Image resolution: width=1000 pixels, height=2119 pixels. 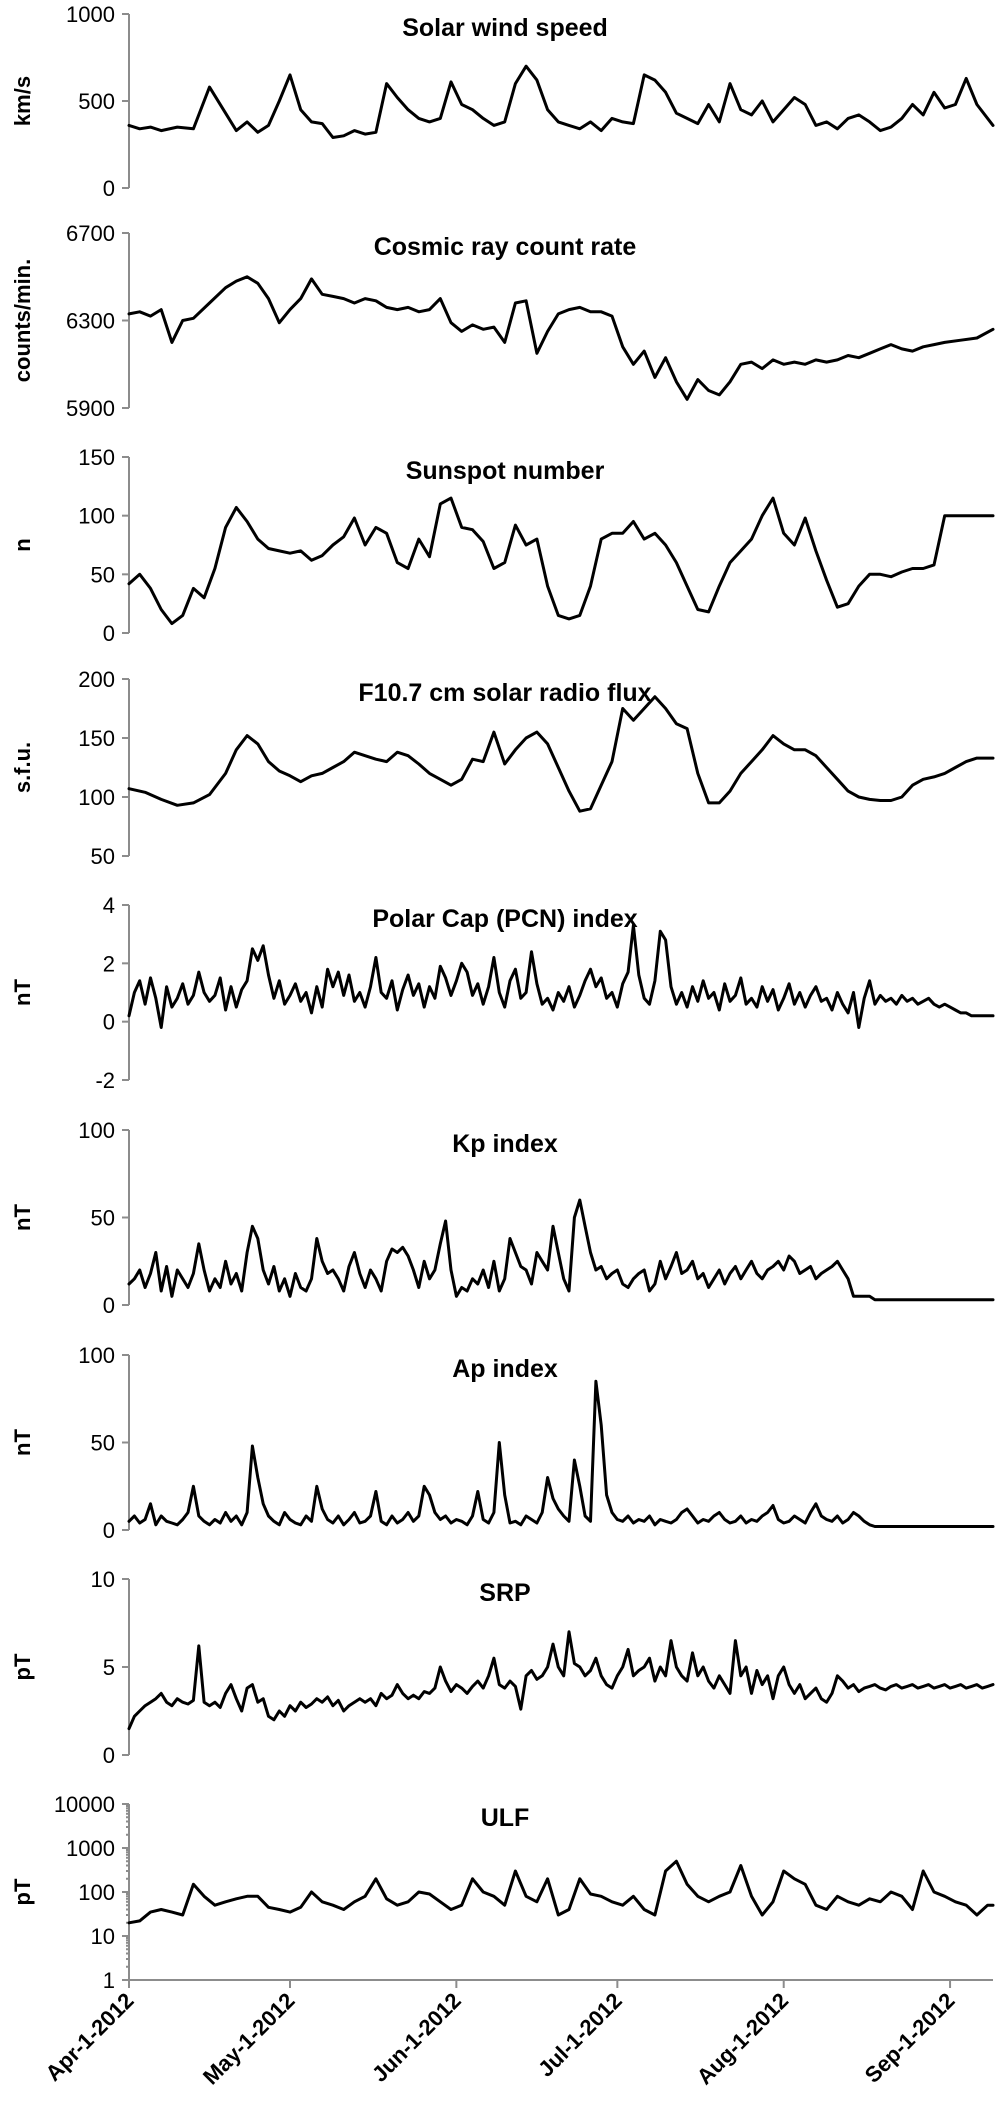 What do you see at coordinates (505, 28) in the screenshot?
I see `panel-title: Solar wind speed` at bounding box center [505, 28].